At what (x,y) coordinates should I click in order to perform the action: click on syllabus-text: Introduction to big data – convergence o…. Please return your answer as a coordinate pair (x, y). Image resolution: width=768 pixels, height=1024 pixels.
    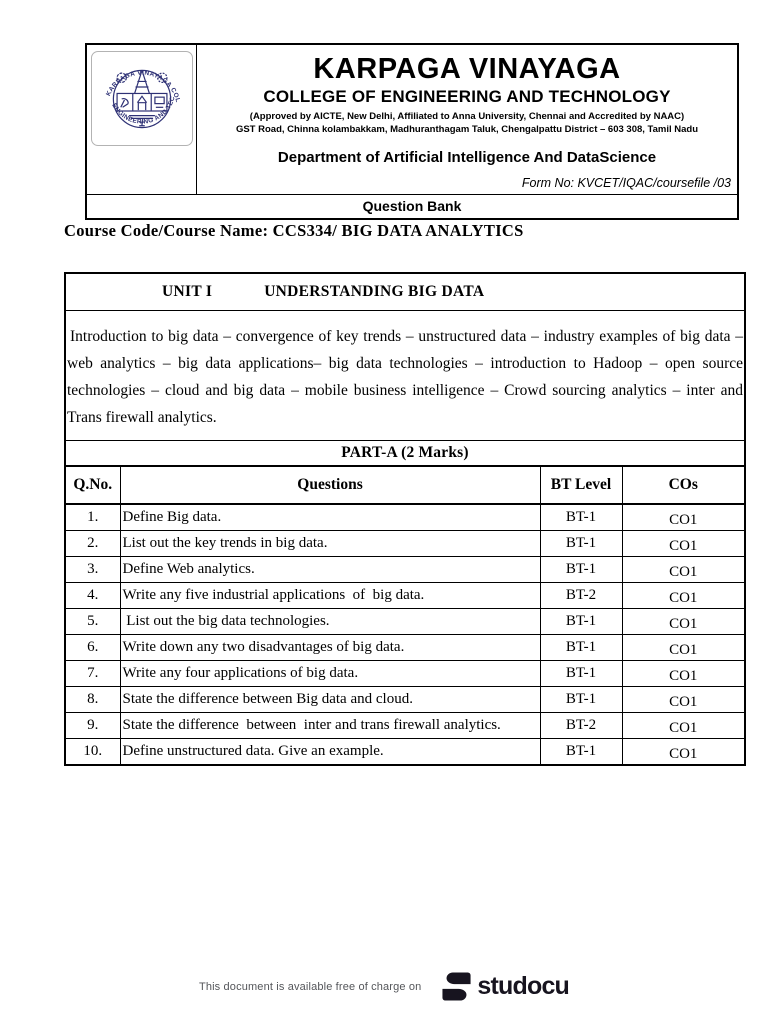
    Looking at the image, I should click on (405, 375).